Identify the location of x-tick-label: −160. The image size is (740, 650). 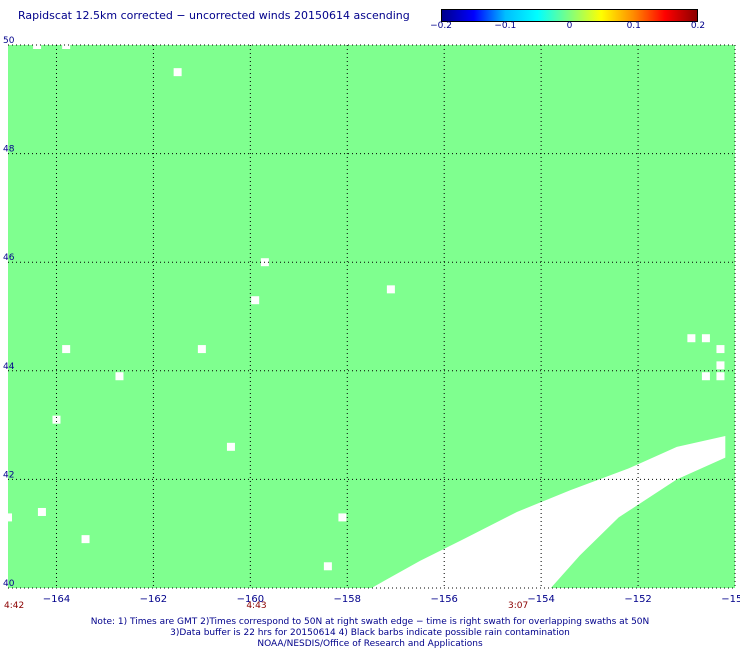
(250, 599).